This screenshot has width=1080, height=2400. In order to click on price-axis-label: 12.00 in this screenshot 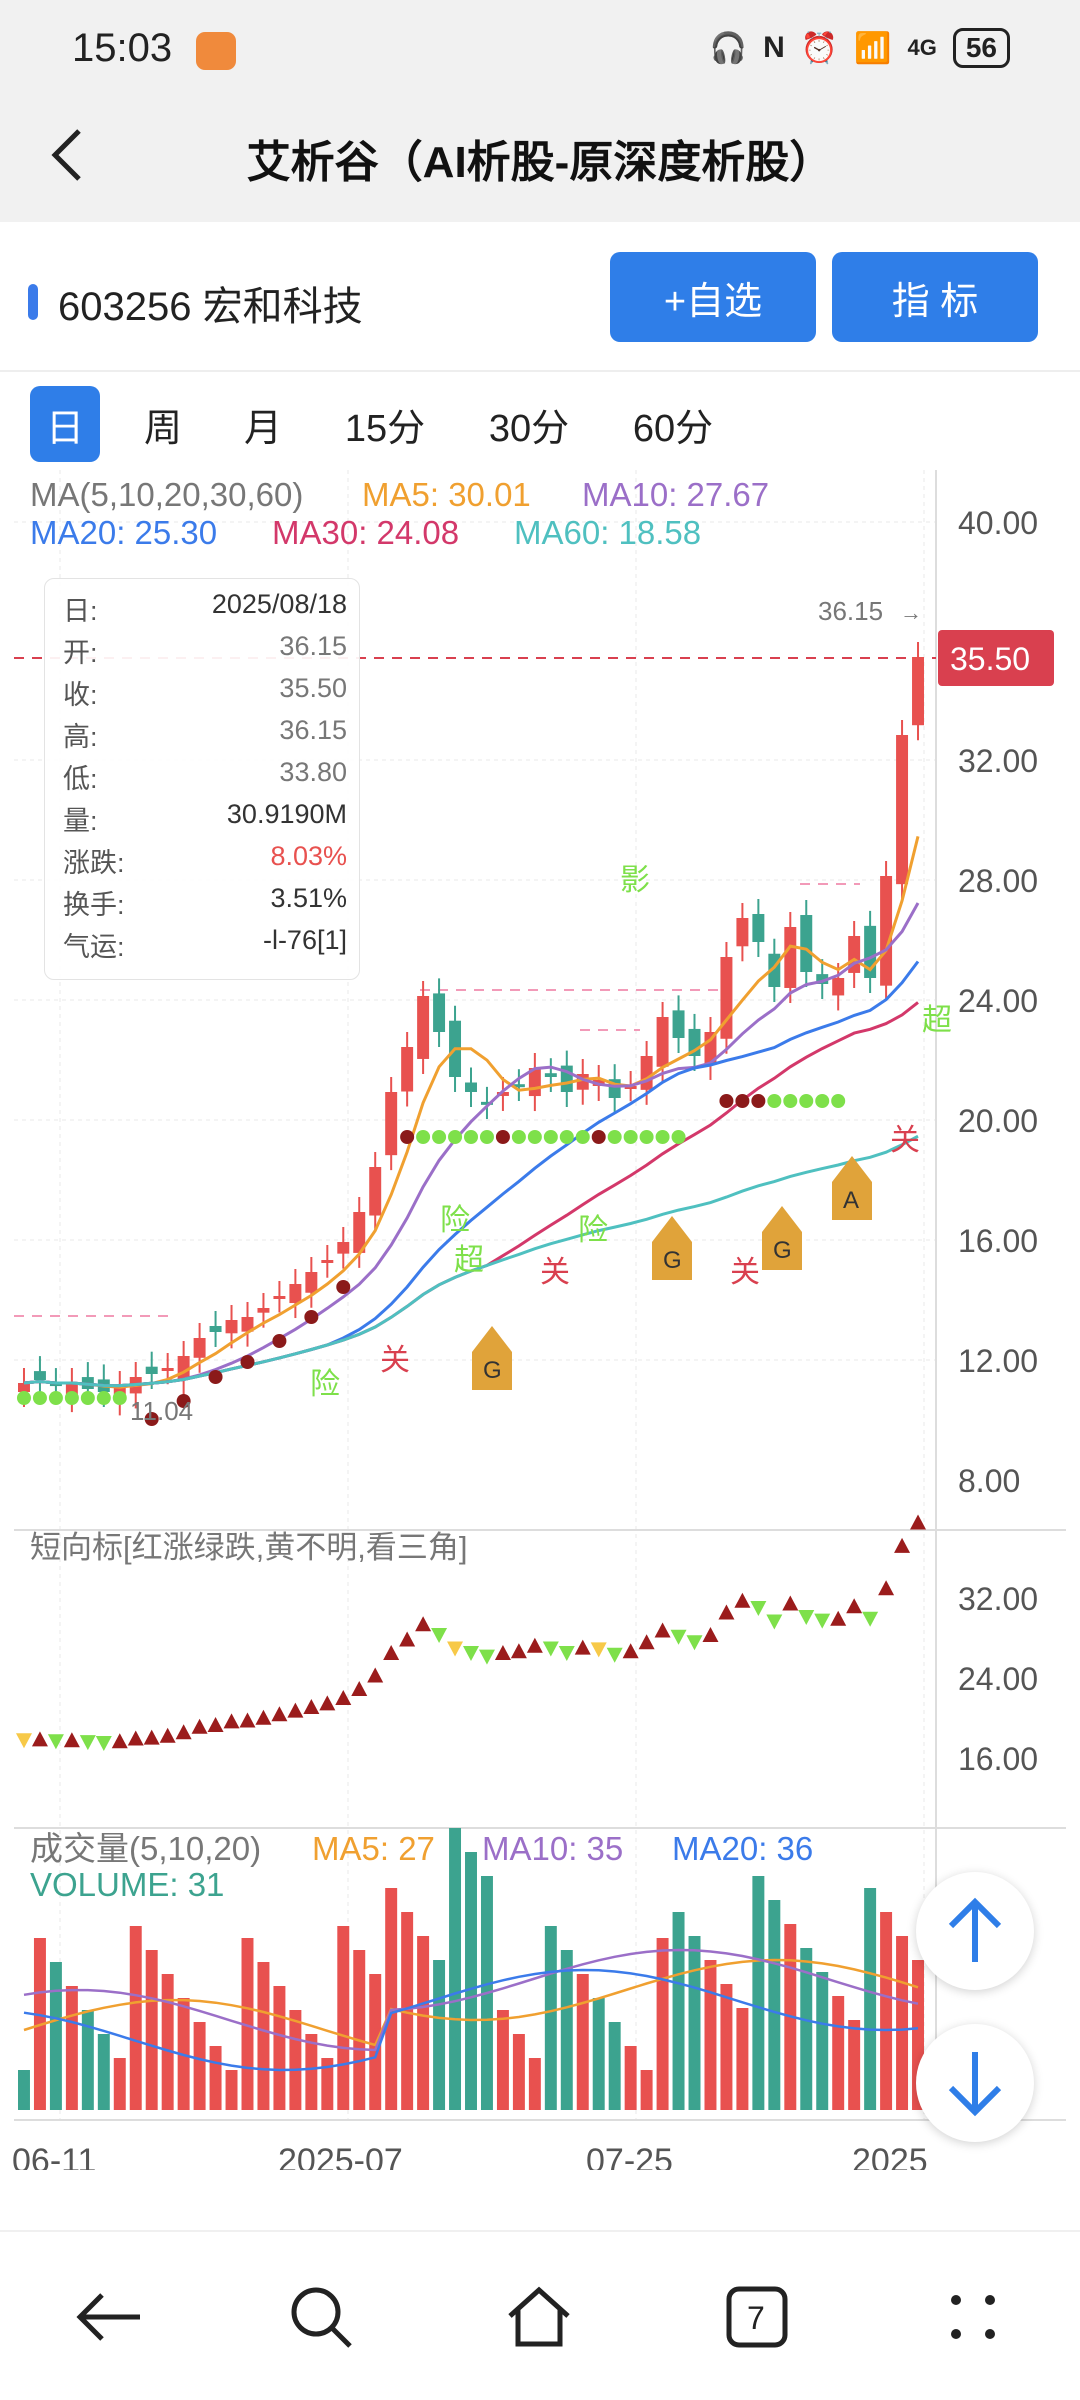, I will do `click(998, 1361)`.